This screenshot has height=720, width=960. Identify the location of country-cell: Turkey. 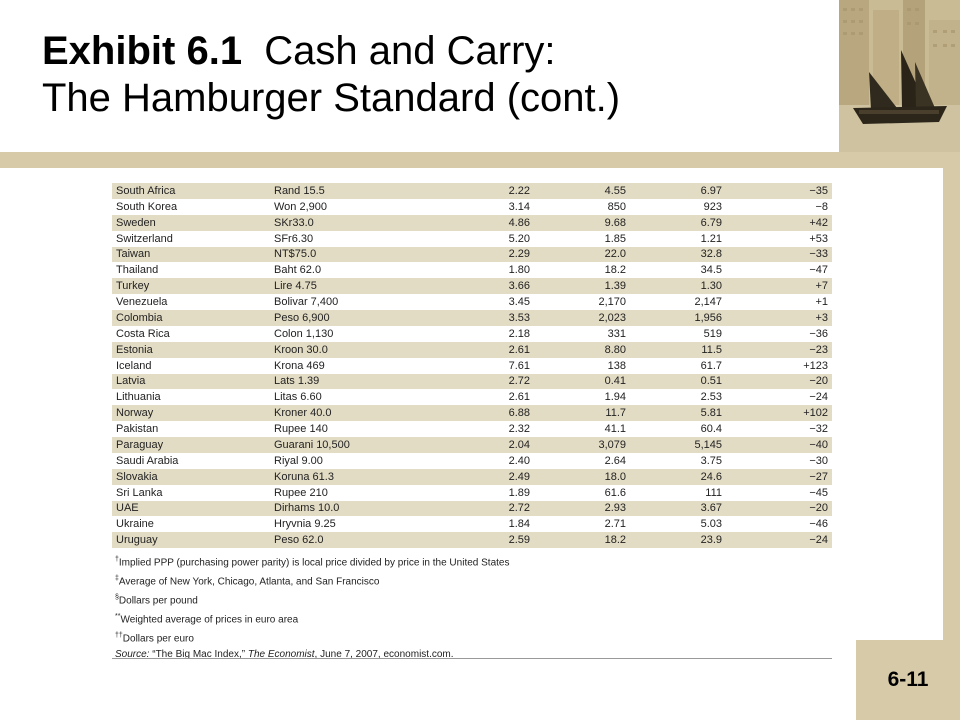
(193, 286).